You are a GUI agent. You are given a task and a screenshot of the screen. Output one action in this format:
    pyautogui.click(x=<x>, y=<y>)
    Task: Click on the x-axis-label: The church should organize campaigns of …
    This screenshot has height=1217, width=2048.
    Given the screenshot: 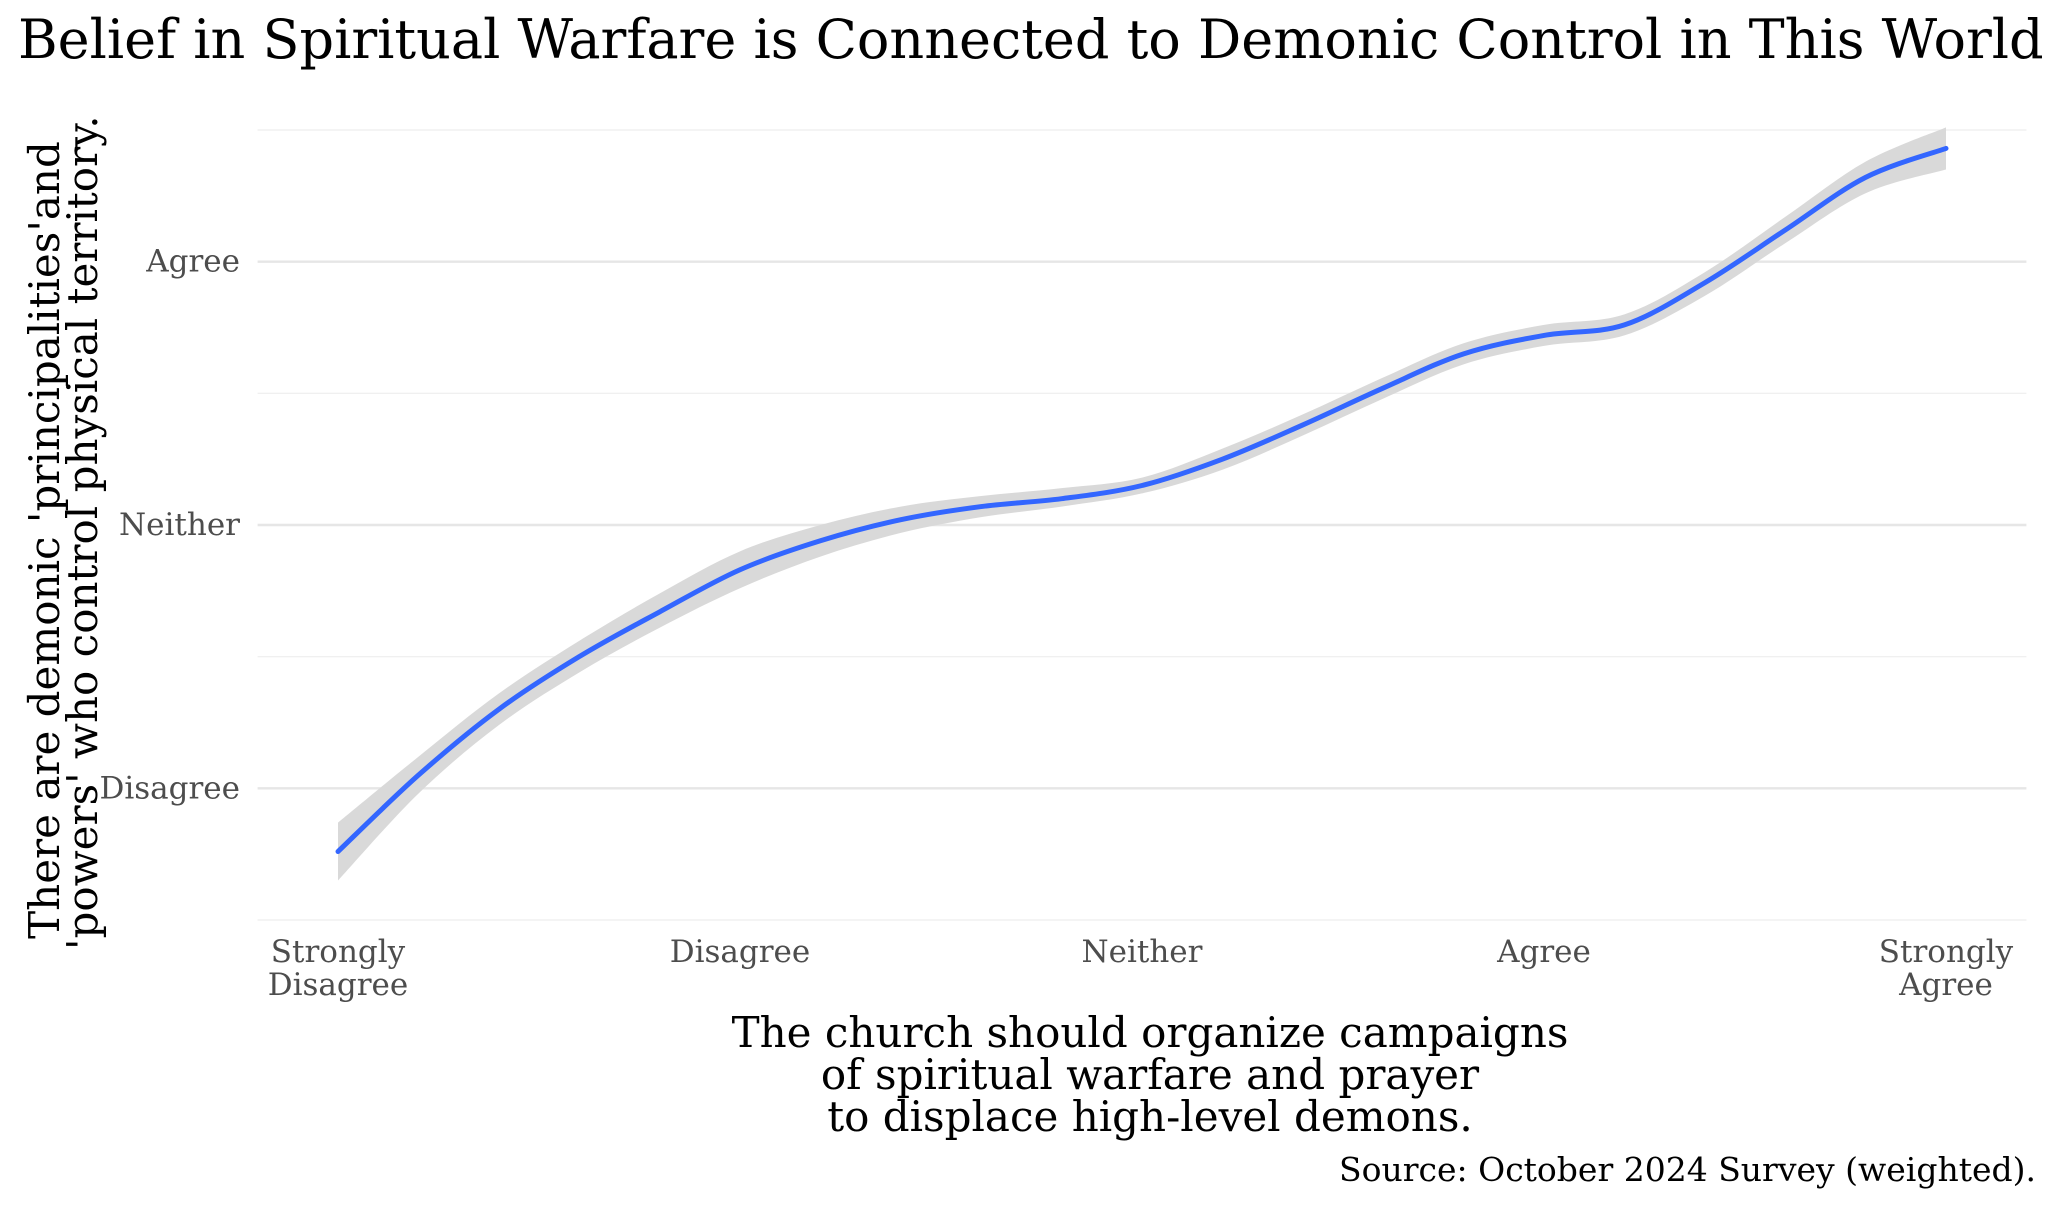 What is the action you would take?
    pyautogui.click(x=1150, y=1075)
    